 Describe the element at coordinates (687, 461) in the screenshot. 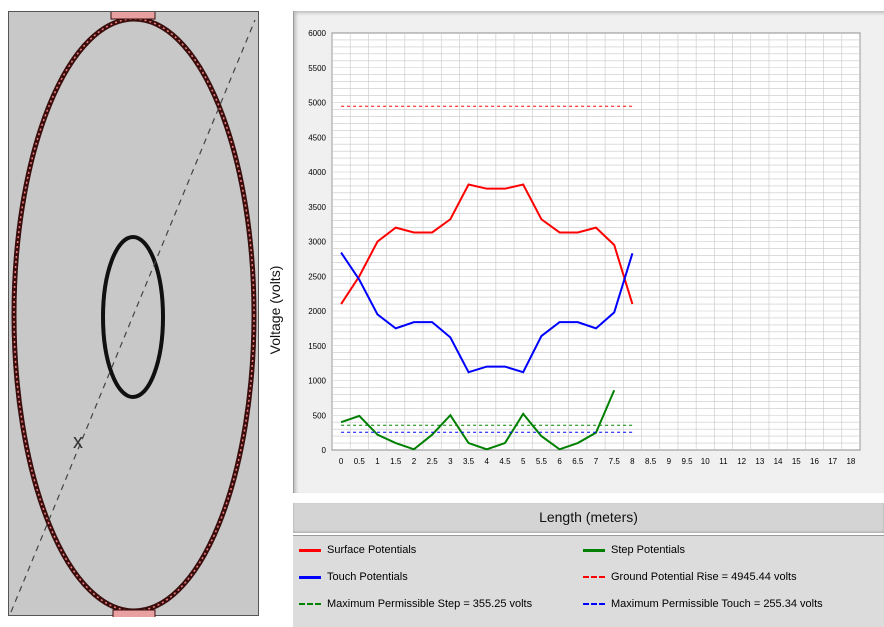

I see `x-tick-label: 9.5` at that location.